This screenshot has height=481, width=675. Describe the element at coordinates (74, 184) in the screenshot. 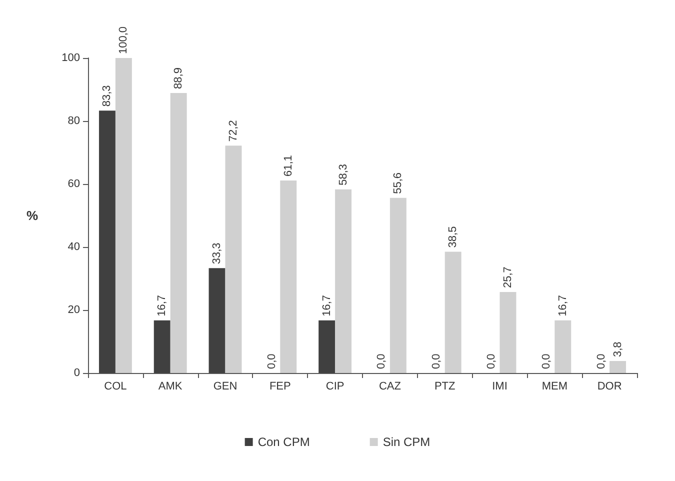

I see `y-tick-label: 60` at that location.